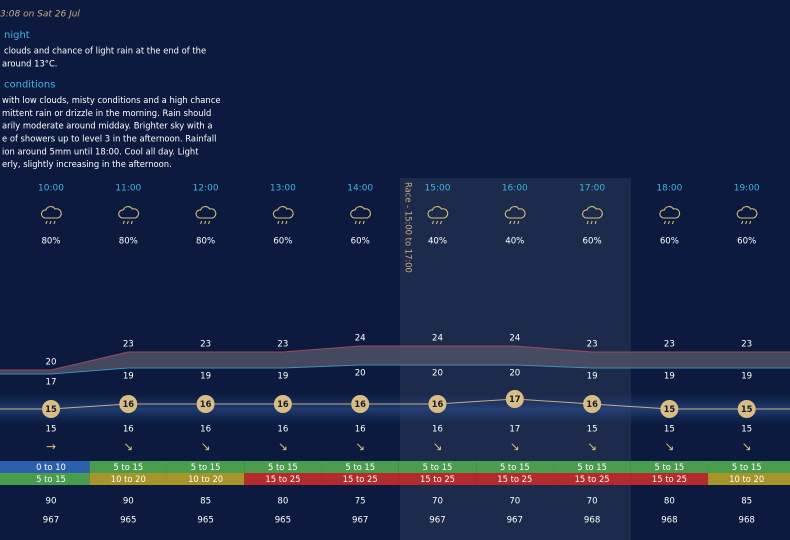  What do you see at coordinates (395, 404) in the screenshot?
I see `feels-line` at bounding box center [395, 404].